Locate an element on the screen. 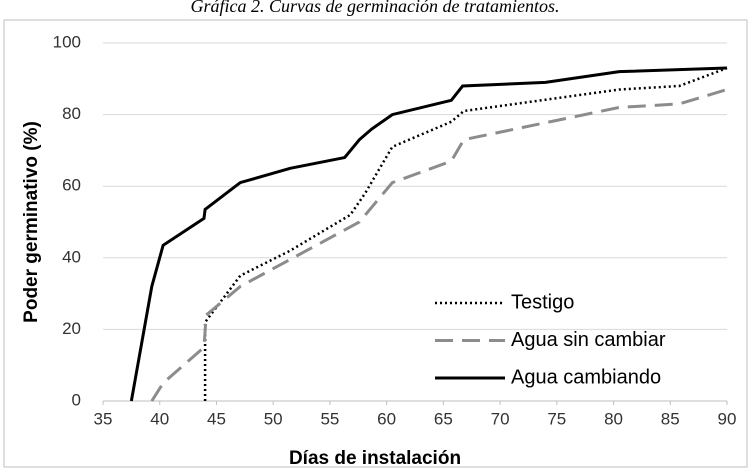  x-tick-label: 50 is located at coordinates (273, 418).